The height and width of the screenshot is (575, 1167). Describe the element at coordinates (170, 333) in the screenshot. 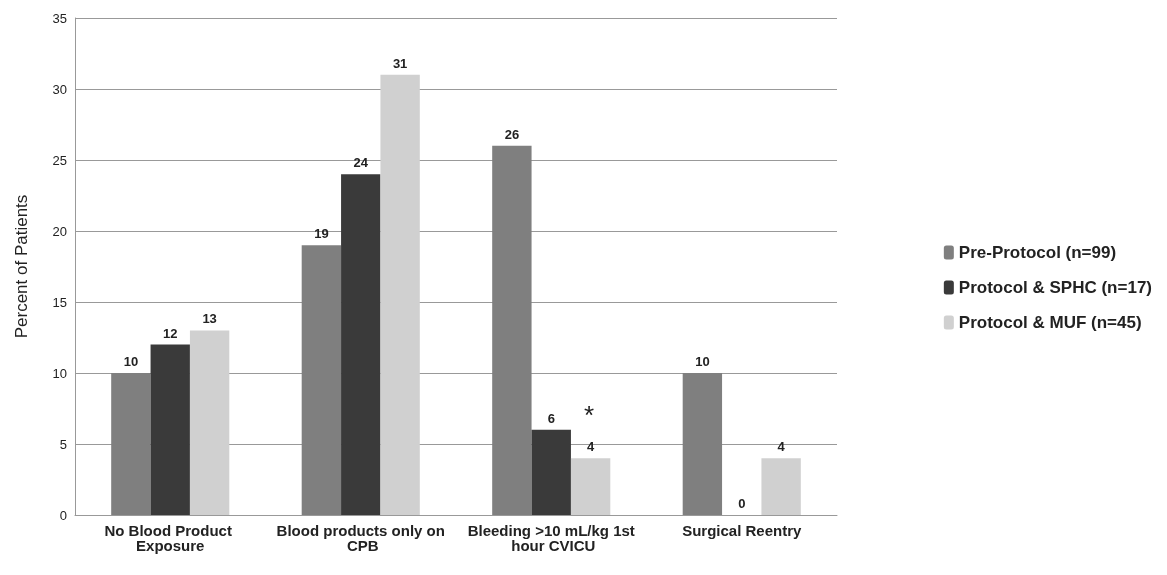

I see `data-label: 12` at that location.